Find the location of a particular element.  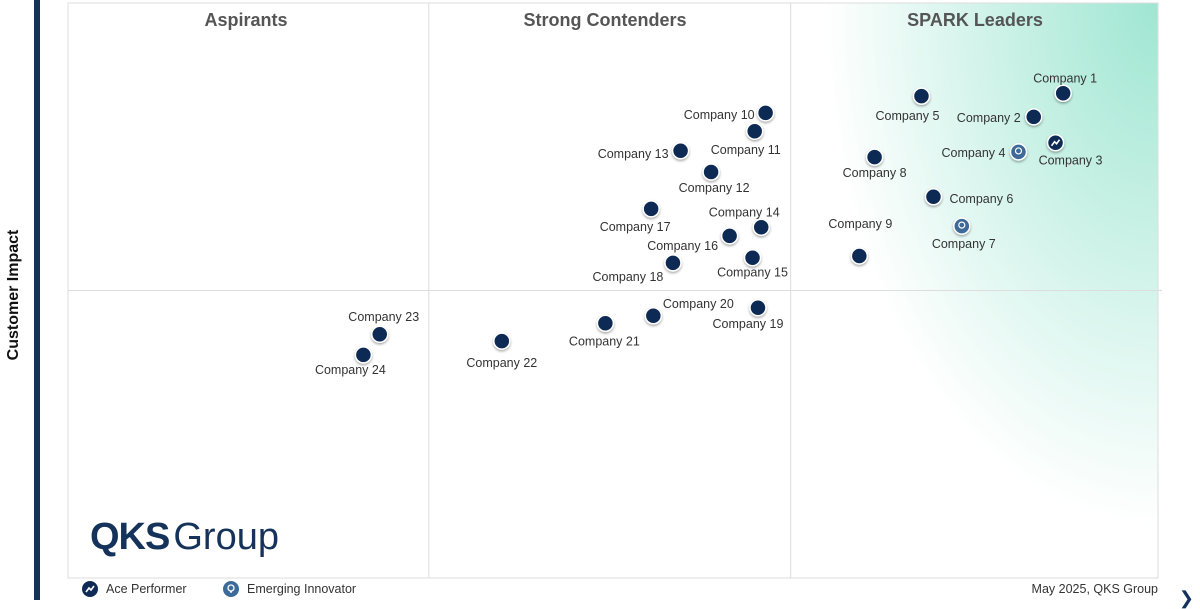

data-point-company-1: Company 1 is located at coordinates (1065, 87).